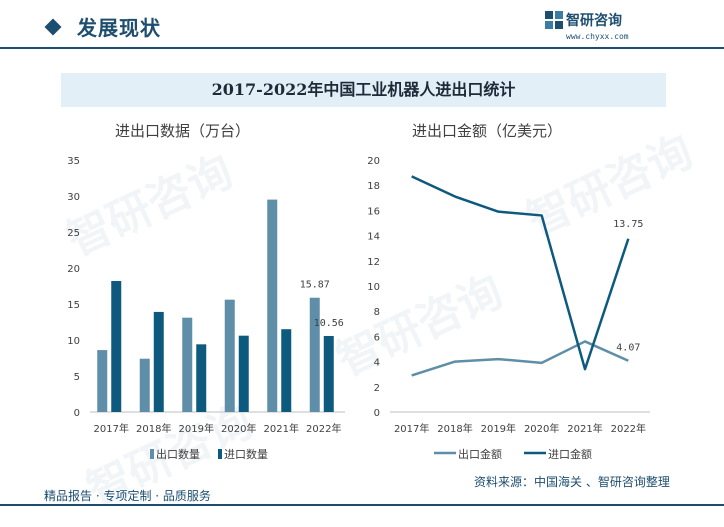  Describe the element at coordinates (480, 454) in the screenshot. I see `legend-label: 出口金额` at that location.